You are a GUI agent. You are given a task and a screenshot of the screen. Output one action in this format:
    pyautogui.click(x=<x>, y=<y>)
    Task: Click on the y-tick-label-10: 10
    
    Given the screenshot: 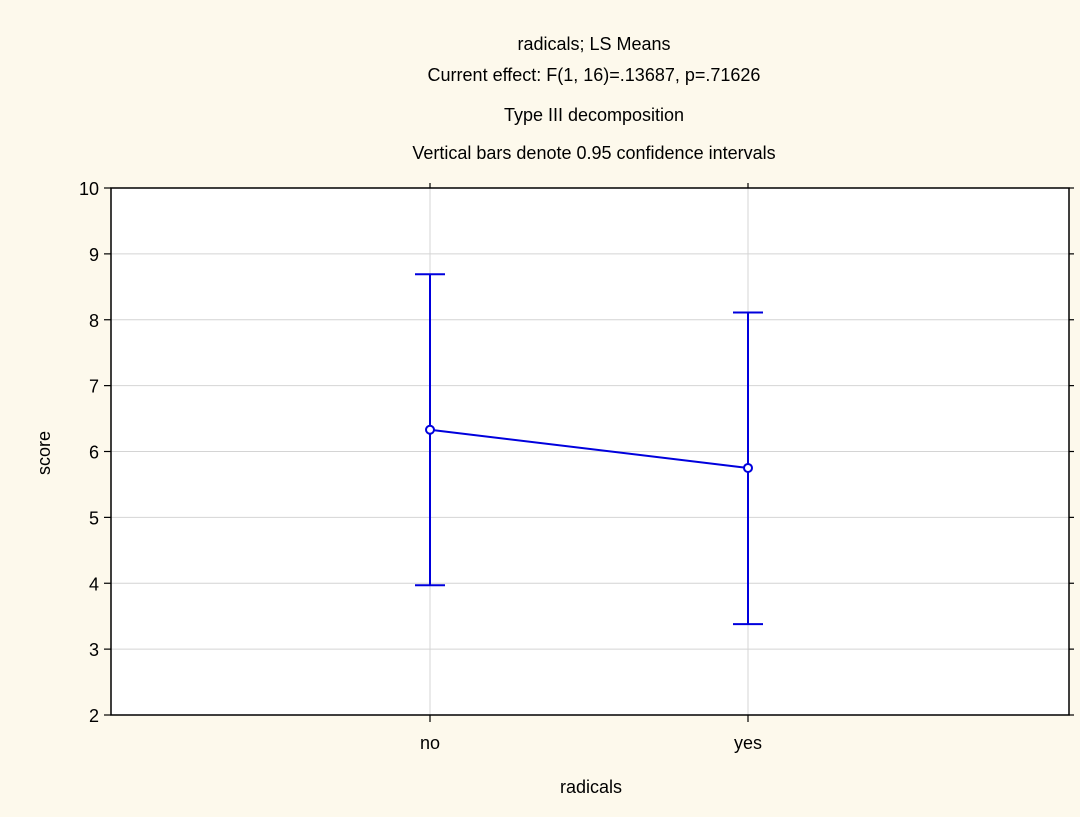 What is the action you would take?
    pyautogui.click(x=89, y=189)
    